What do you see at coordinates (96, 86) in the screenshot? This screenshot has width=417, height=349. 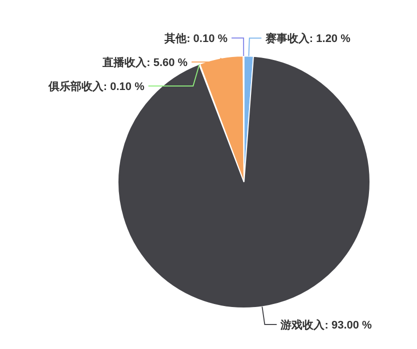 I see `slice-label: 俱乐部收入: 0.10 %` at bounding box center [96, 86].